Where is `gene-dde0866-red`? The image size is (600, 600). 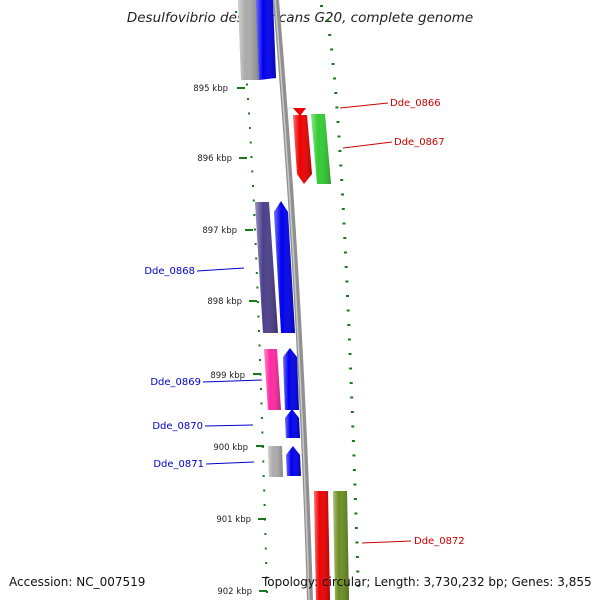
gene-dde0866-red is located at coordinates (302, 146).